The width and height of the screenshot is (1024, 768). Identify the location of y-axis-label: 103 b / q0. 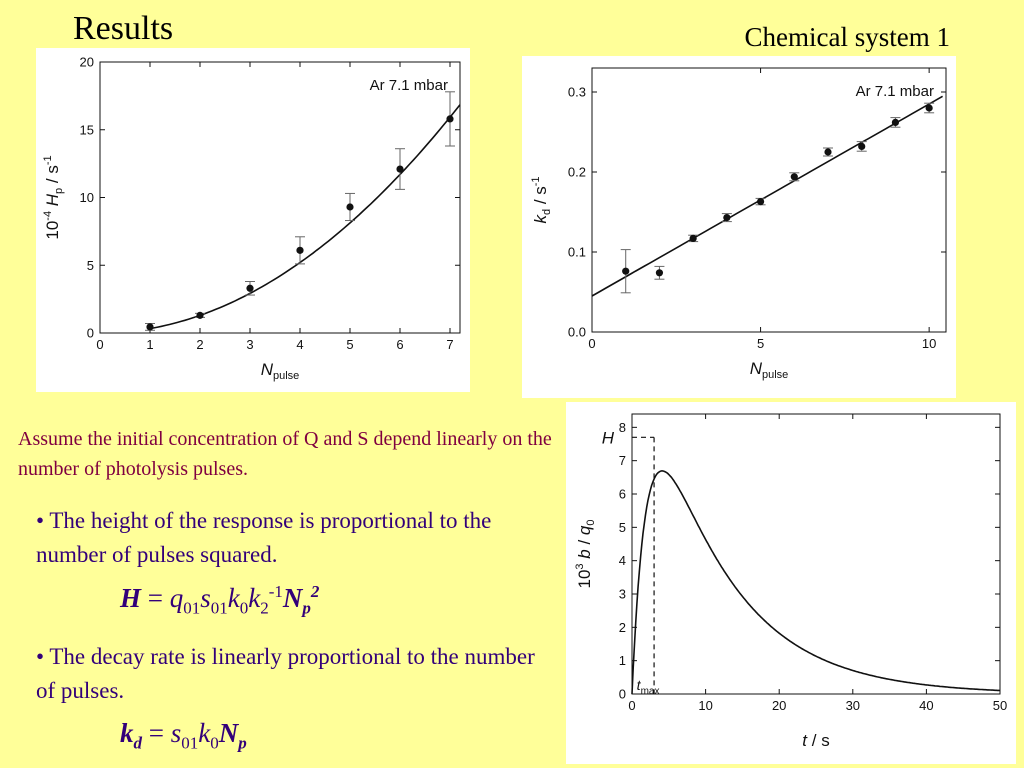
(585, 553).